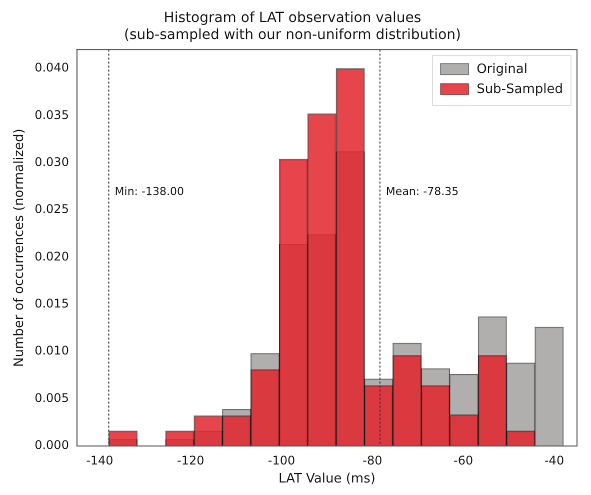 The width and height of the screenshot is (591, 495). I want to click on x-tick-label: -40, so click(554, 460).